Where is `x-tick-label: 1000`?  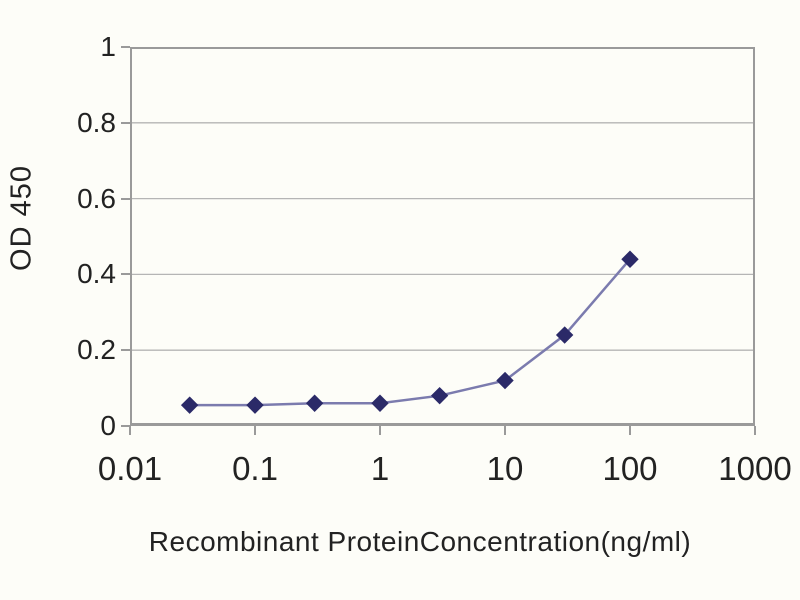 x-tick-label: 1000 is located at coordinates (755, 468).